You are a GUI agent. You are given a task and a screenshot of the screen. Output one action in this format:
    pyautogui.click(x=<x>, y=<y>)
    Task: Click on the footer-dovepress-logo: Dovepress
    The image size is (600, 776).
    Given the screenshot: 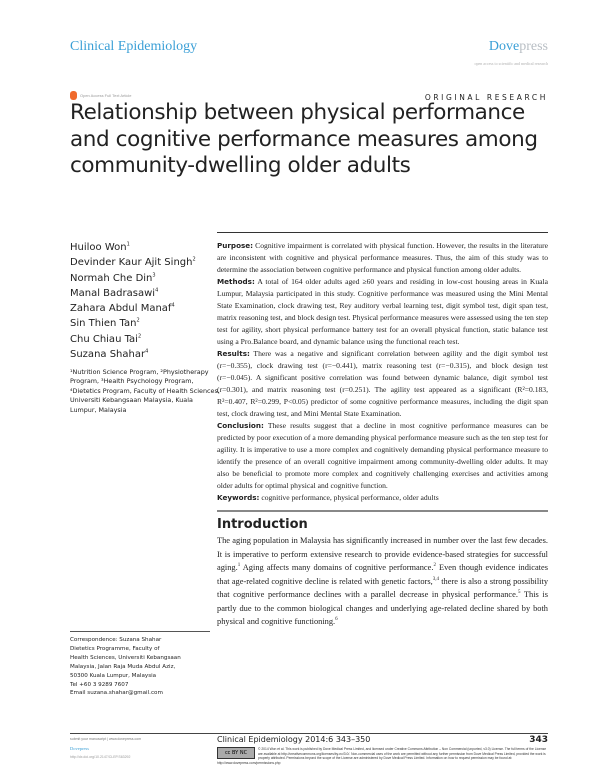 What is the action you would take?
    pyautogui.click(x=79, y=748)
    